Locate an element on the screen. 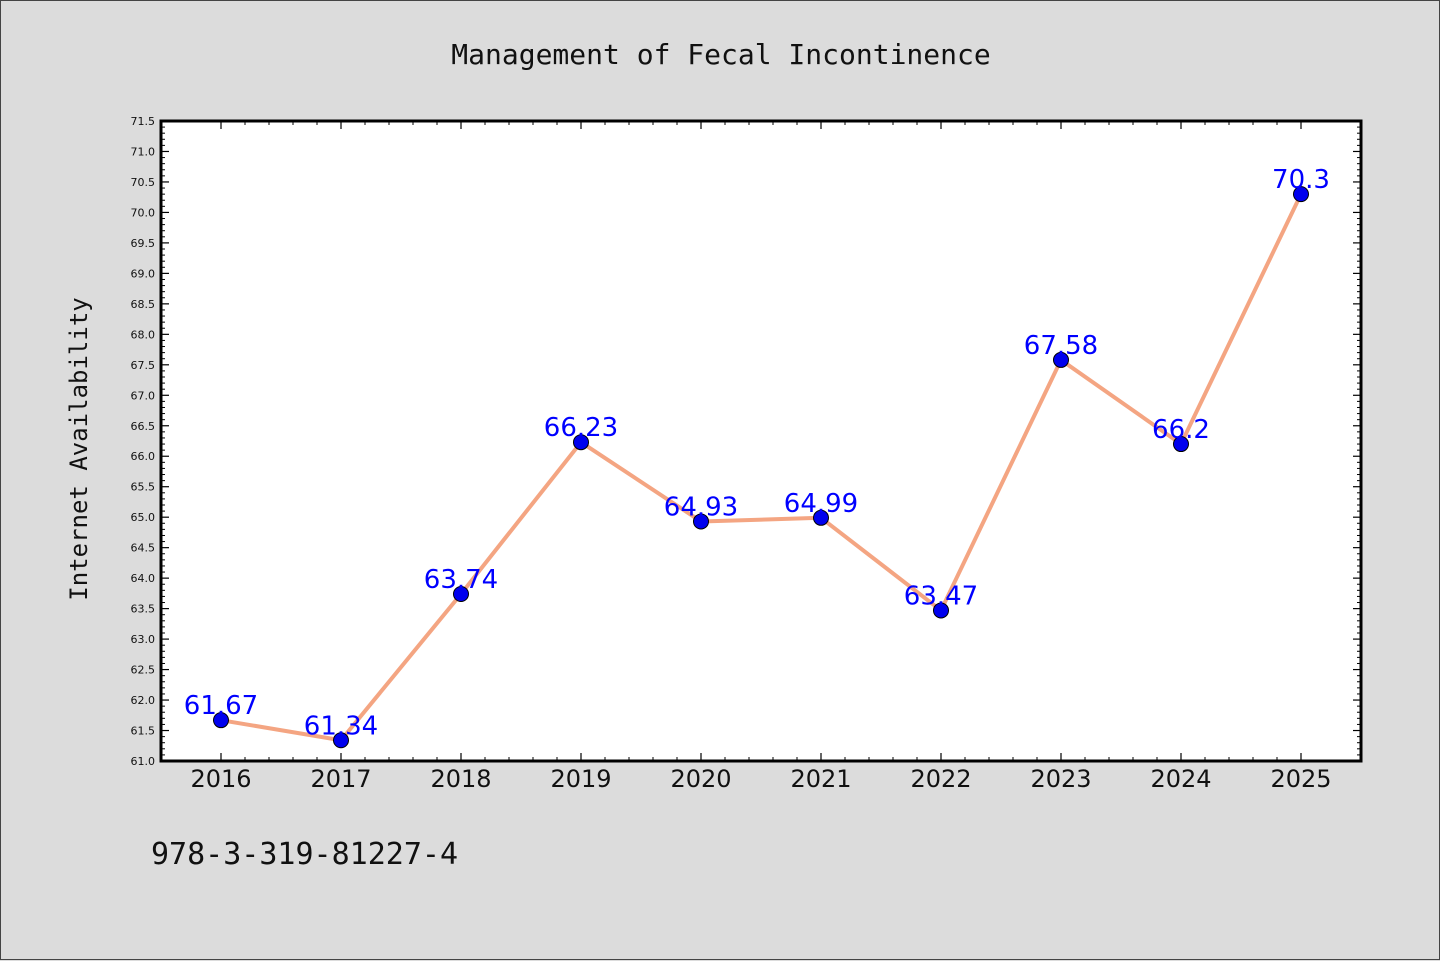 This screenshot has height=961, width=1440. x-tick-label: 2021 is located at coordinates (820, 779).